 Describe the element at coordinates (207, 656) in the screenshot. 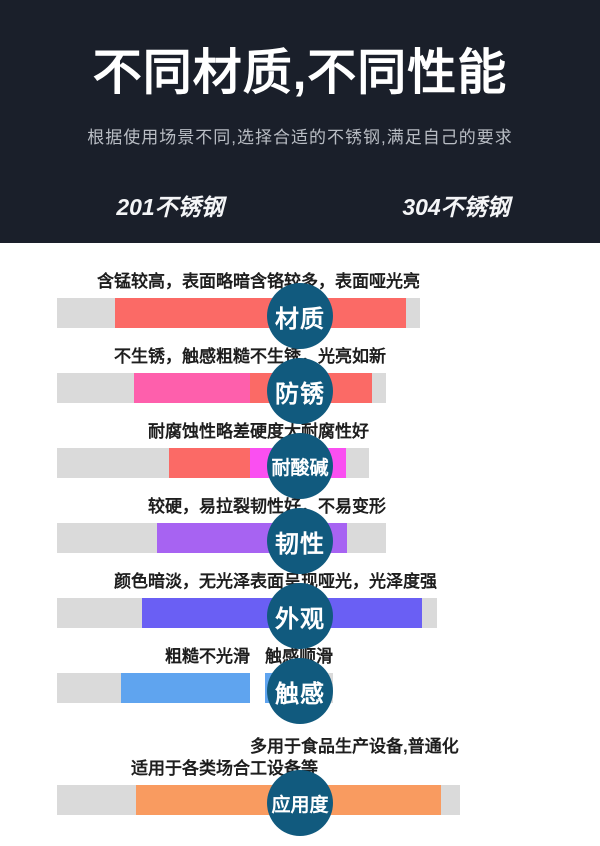

I see `bar-label: 粗糙不光滑` at that location.